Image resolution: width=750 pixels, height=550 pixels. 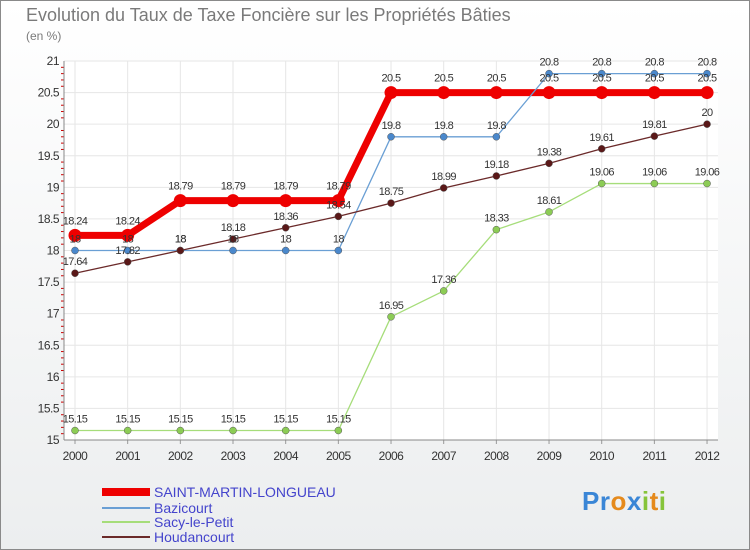 I want to click on legend-label: Houdancourt, so click(x=194, y=537).